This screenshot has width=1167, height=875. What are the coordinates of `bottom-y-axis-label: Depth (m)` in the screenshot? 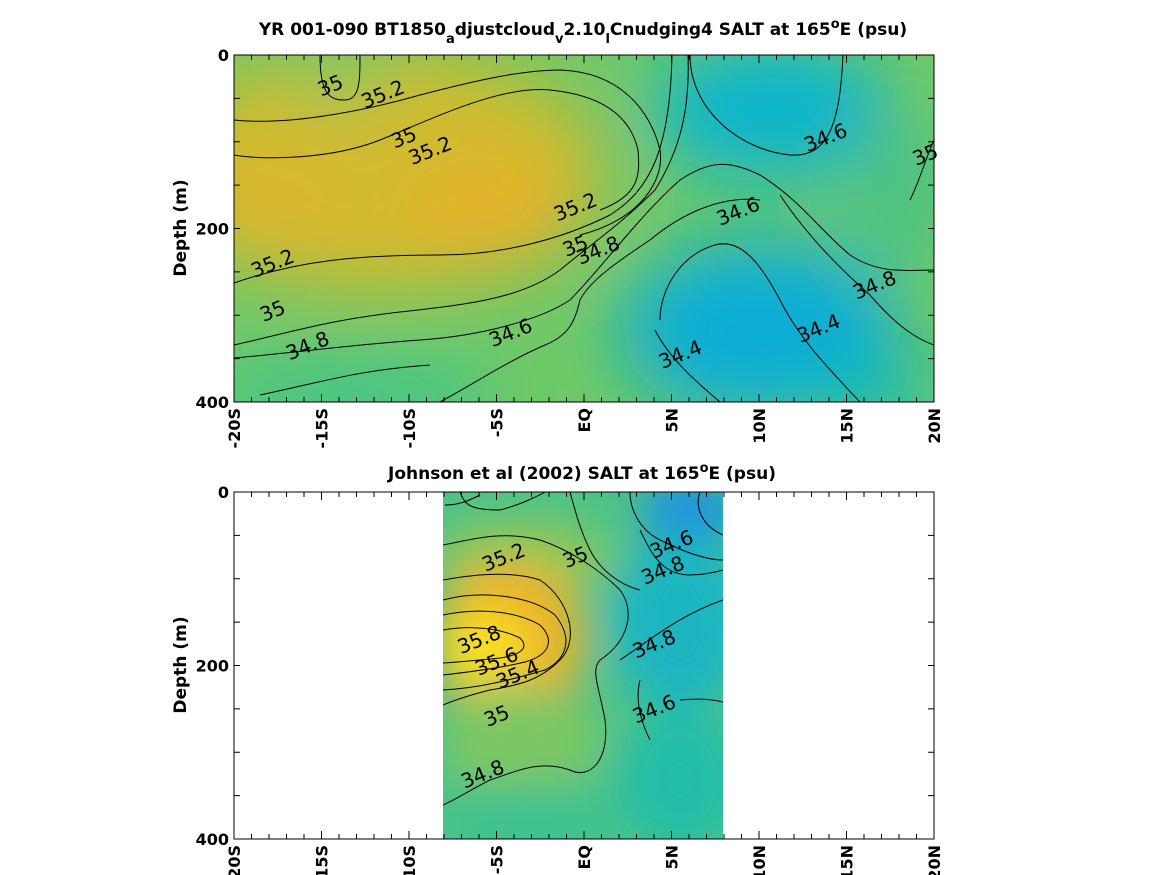 It's located at (181, 664).